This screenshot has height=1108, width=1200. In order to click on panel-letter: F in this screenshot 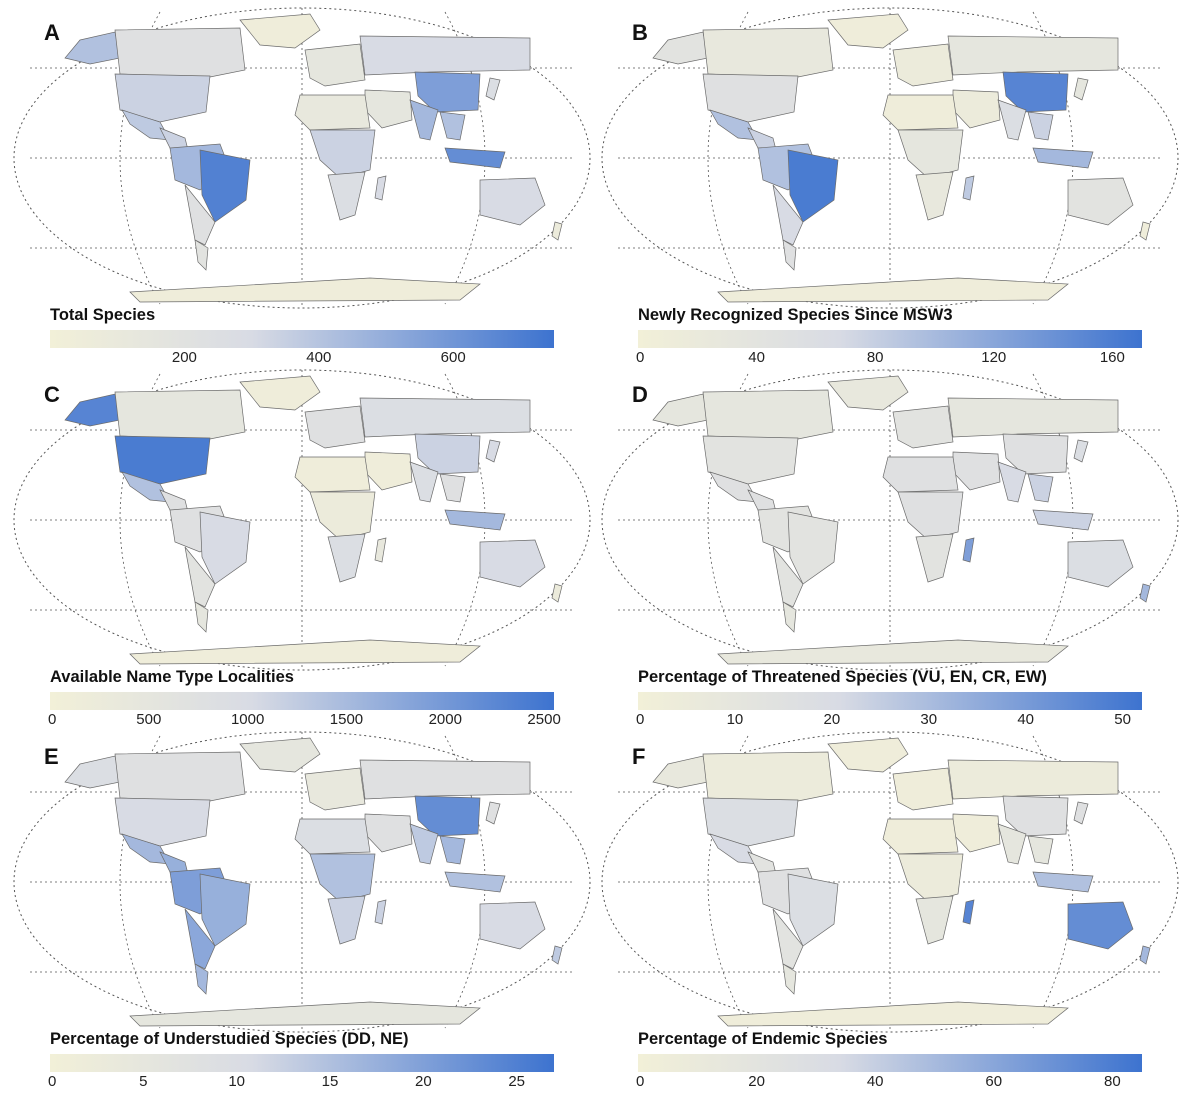, I will do `click(639, 756)`.